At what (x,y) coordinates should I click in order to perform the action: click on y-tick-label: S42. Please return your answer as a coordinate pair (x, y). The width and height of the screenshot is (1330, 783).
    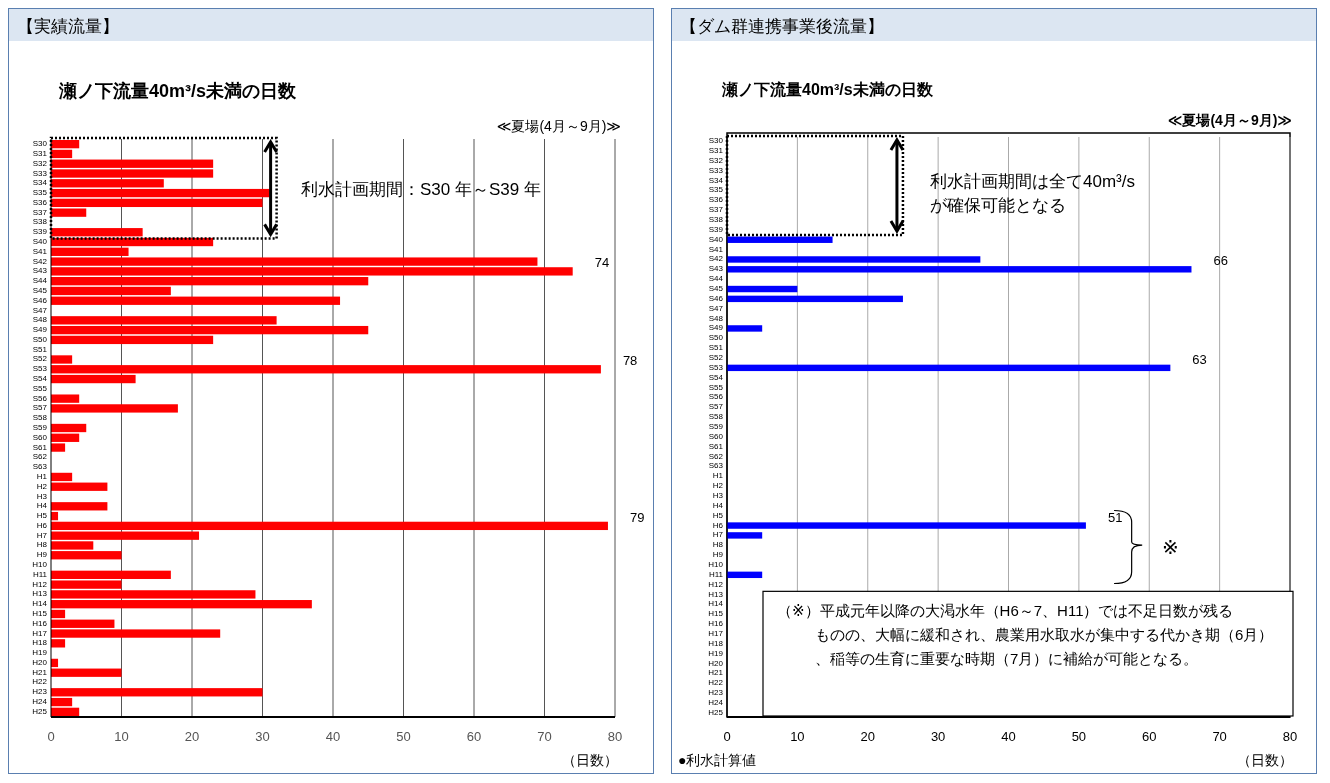
    Looking at the image, I should click on (716, 259).